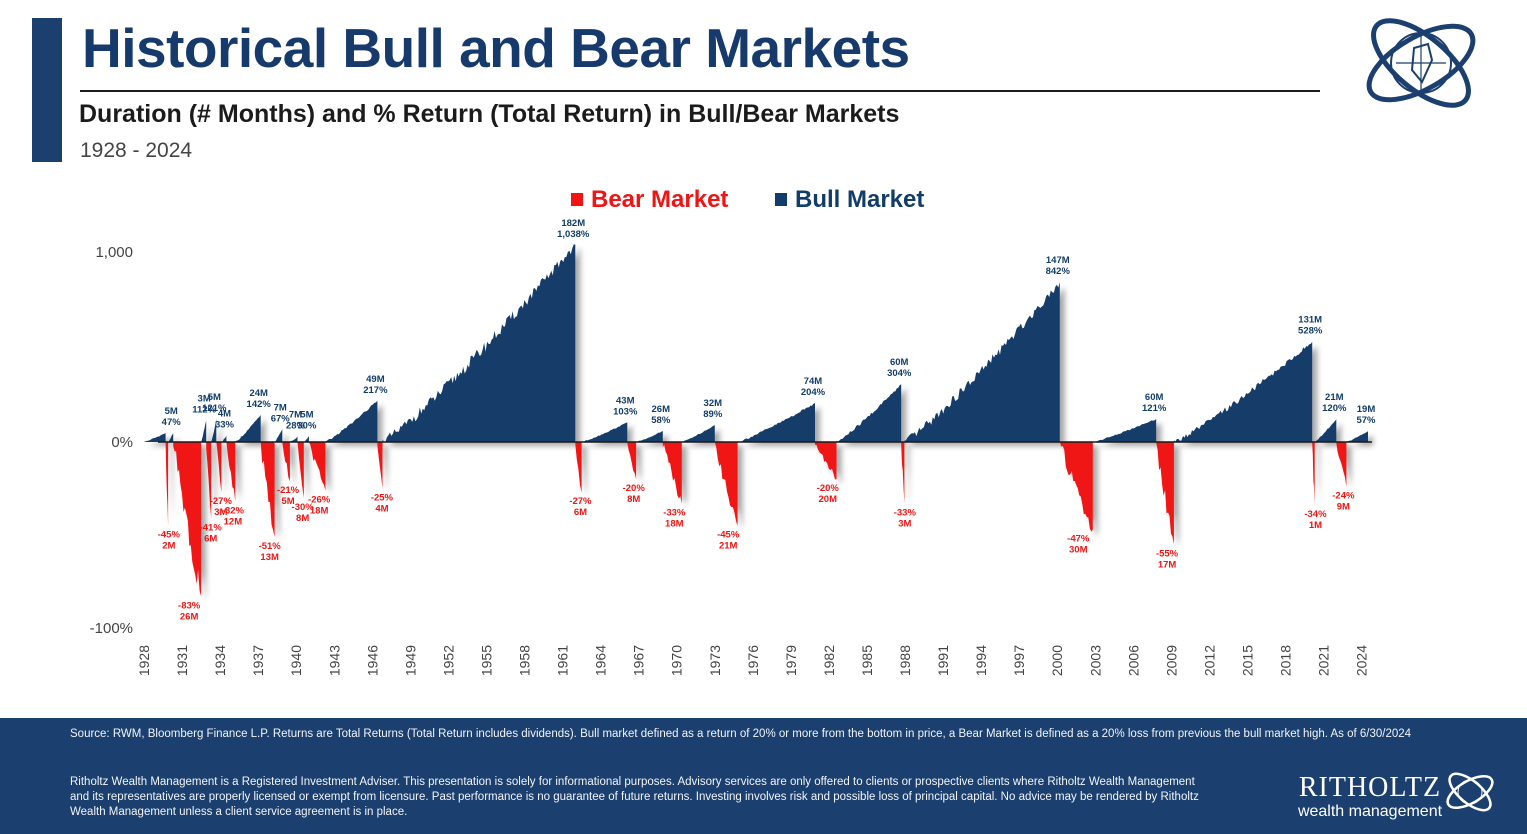 The width and height of the screenshot is (1527, 834). What do you see at coordinates (258, 660) in the screenshot?
I see `x-tick-label: 1937` at bounding box center [258, 660].